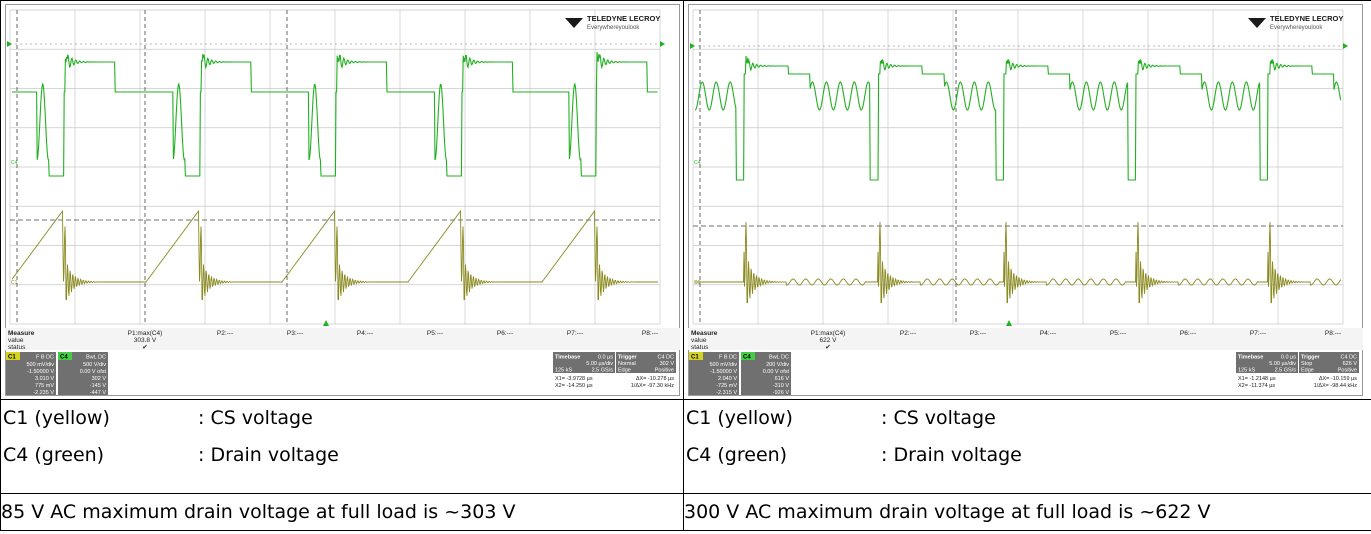 This screenshot has height=534, width=1371. Describe the element at coordinates (1345, 46) in the screenshot. I see `trigger-marker` at that location.